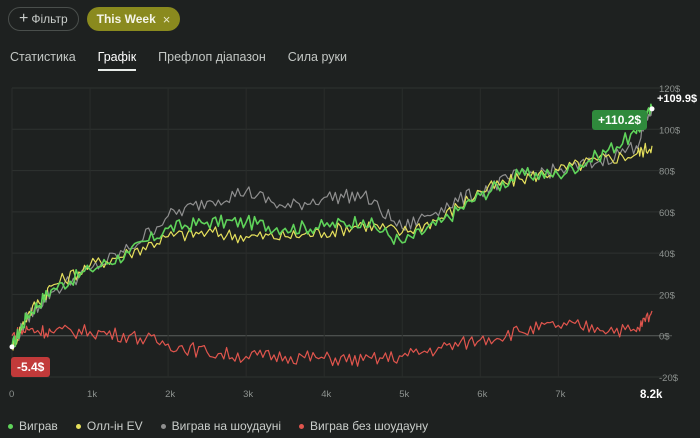 The image size is (700, 438). Describe the element at coordinates (49, 19) in the screenshot. I see `add-filter-label: Фільтр` at that location.